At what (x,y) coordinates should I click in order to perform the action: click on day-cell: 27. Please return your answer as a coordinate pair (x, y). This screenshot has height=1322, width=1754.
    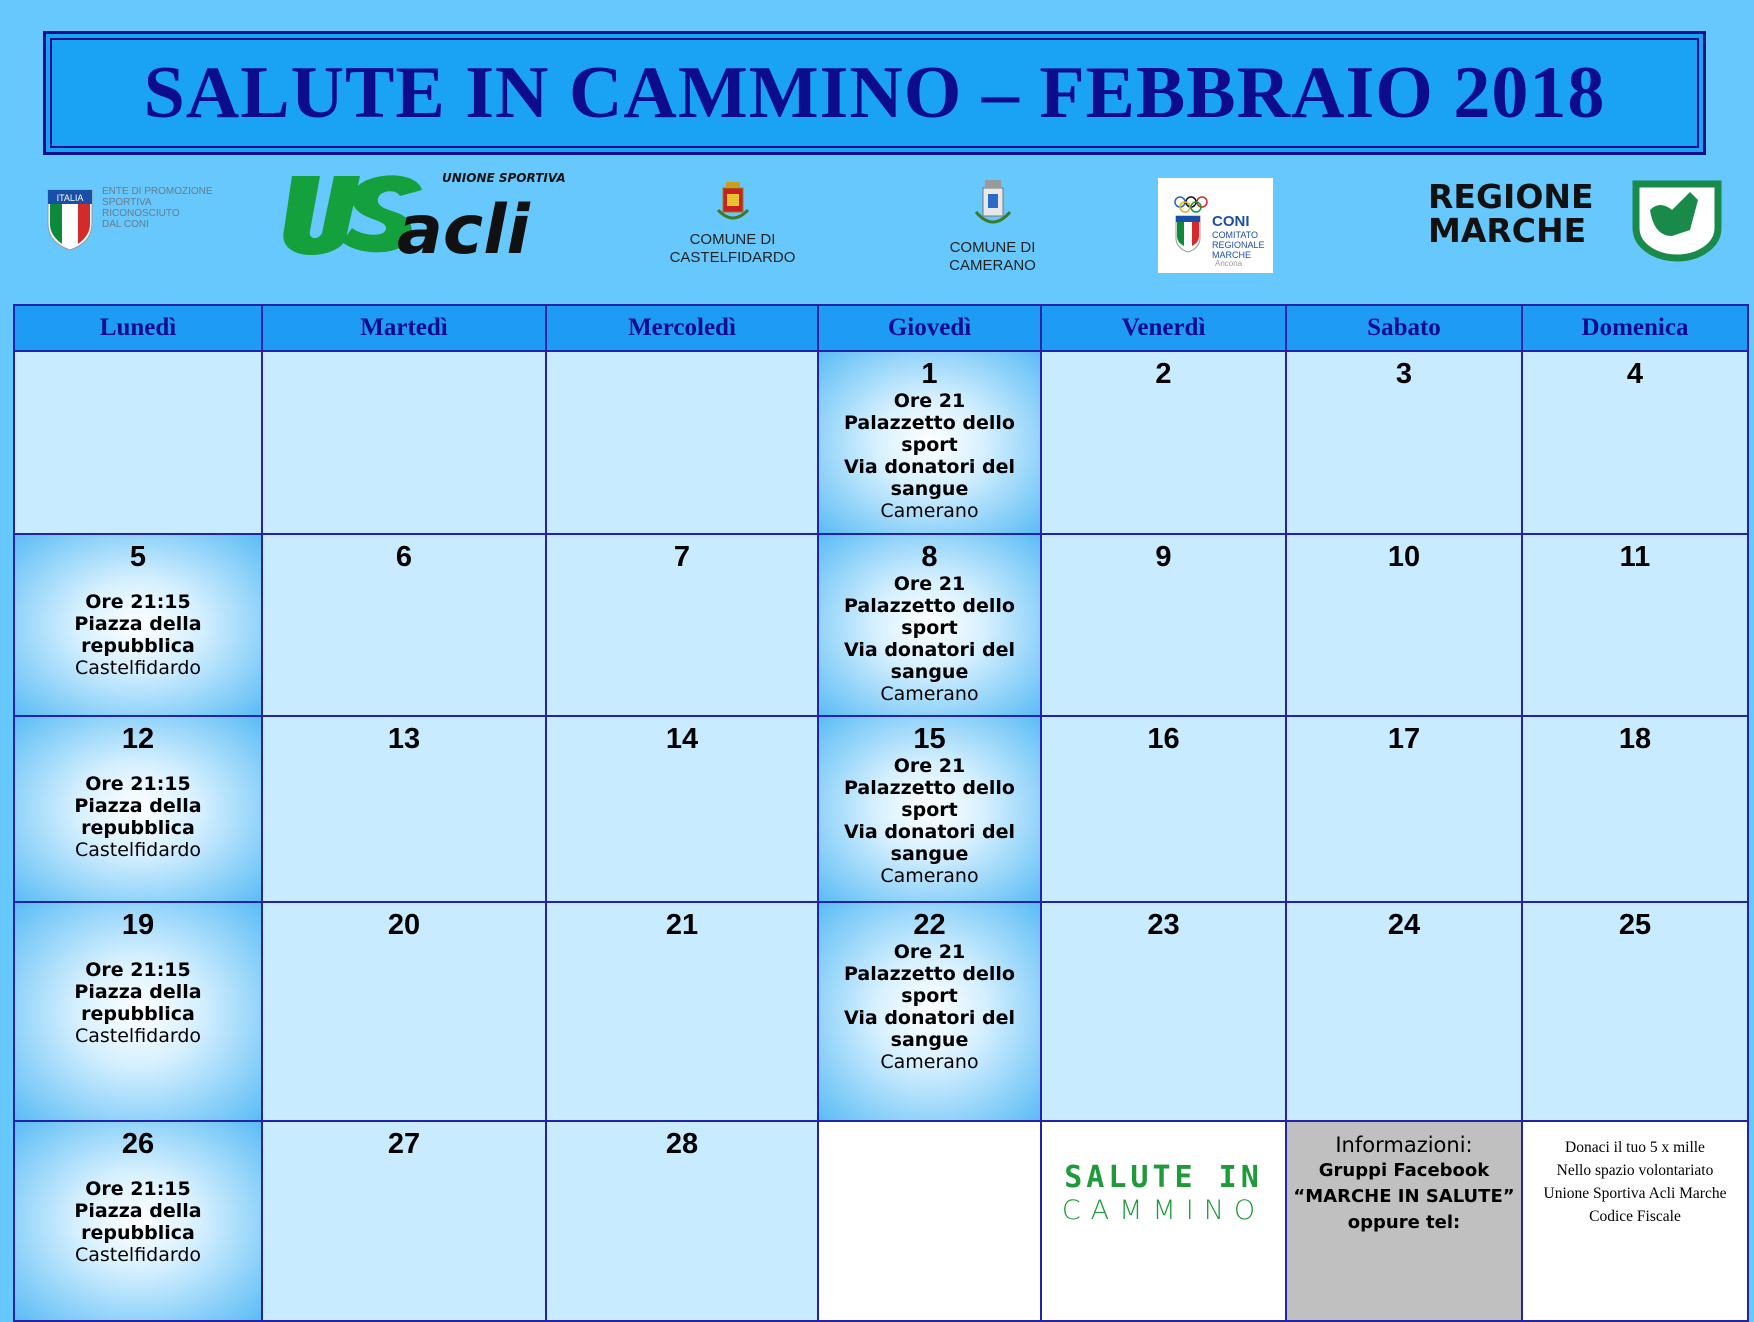
    Looking at the image, I should click on (404, 1221).